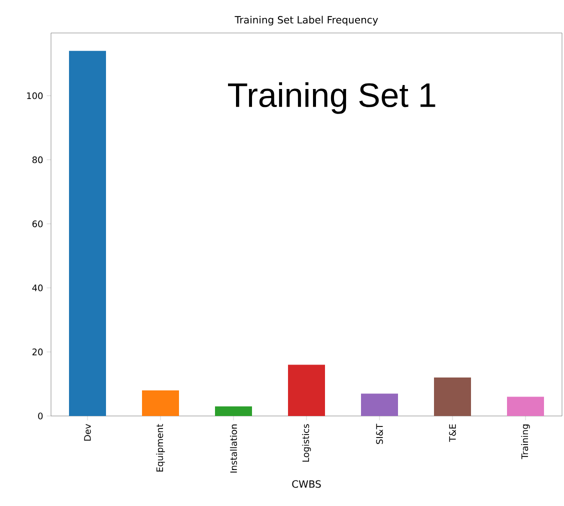 The image size is (564, 506). I want to click on x-tick-label: SI&T, so click(379, 434).